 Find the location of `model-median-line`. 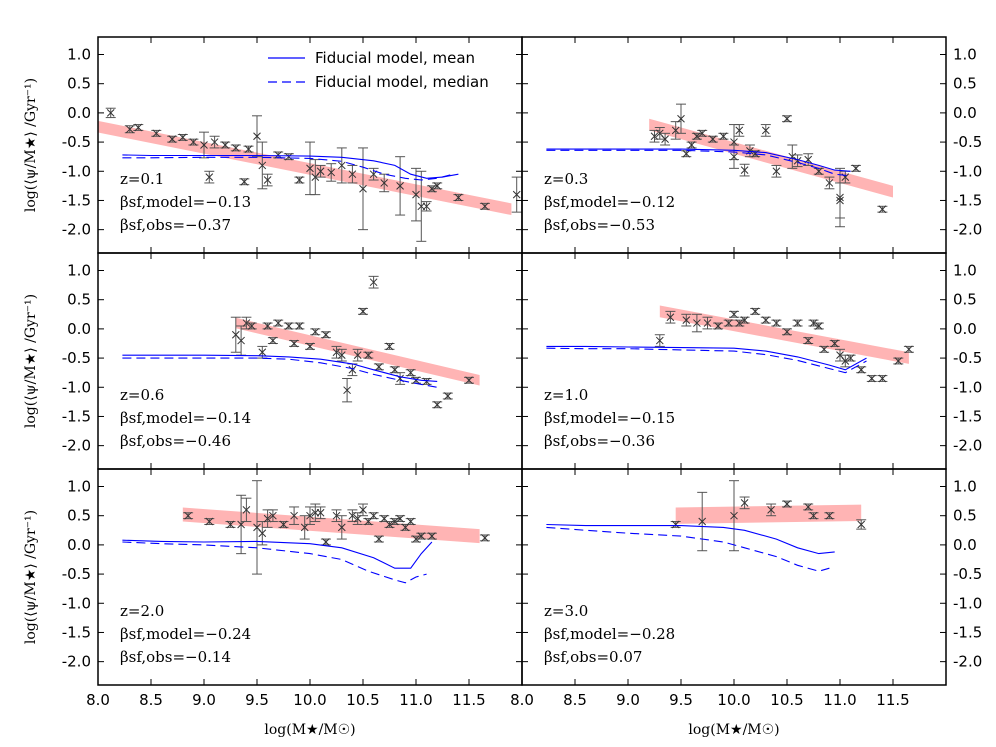

model-median-line is located at coordinates (274, 562).